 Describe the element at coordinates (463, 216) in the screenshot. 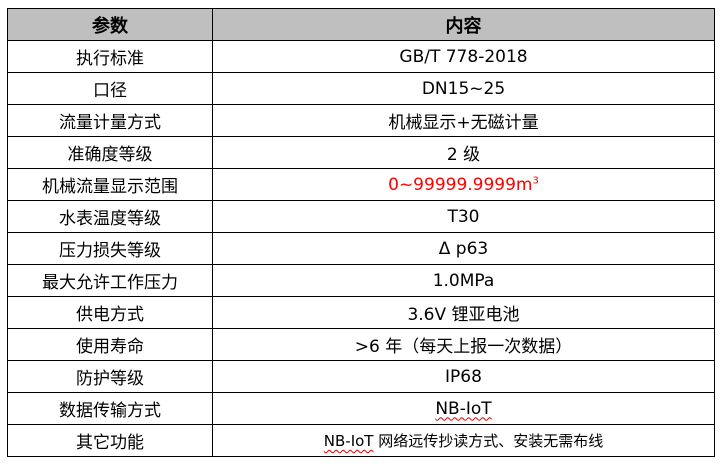

I see `value-cell: T30` at that location.